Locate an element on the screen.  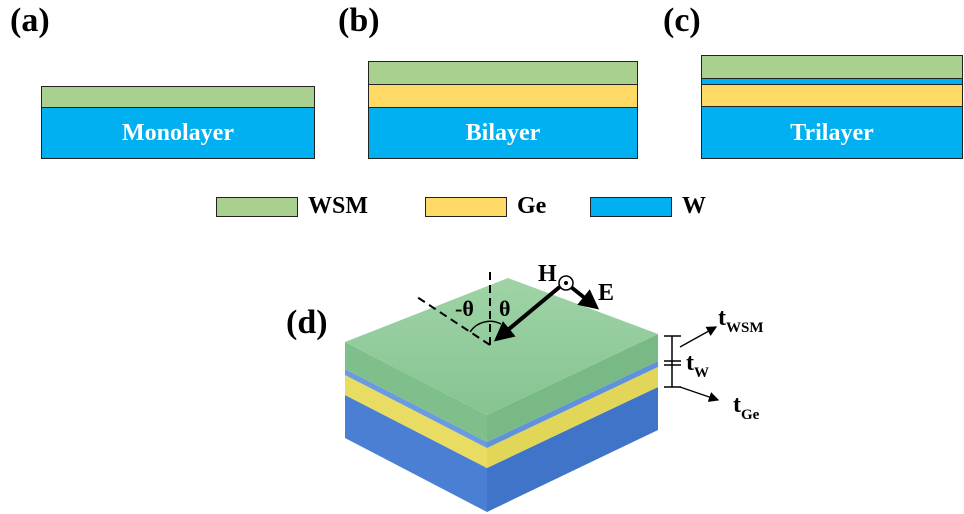
w-thin-layer-right-face is located at coordinates (572, 404).